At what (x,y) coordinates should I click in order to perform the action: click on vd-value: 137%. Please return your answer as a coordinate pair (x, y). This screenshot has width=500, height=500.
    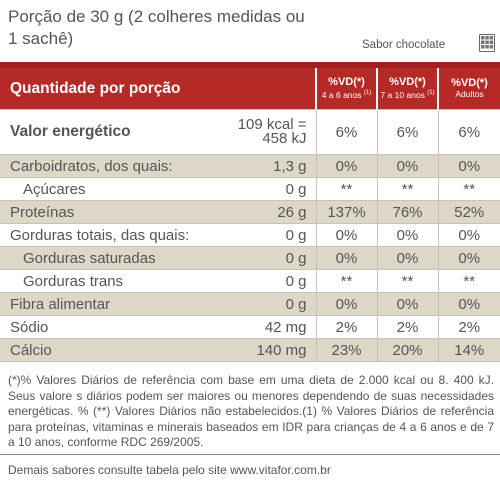
    Looking at the image, I should click on (346, 212).